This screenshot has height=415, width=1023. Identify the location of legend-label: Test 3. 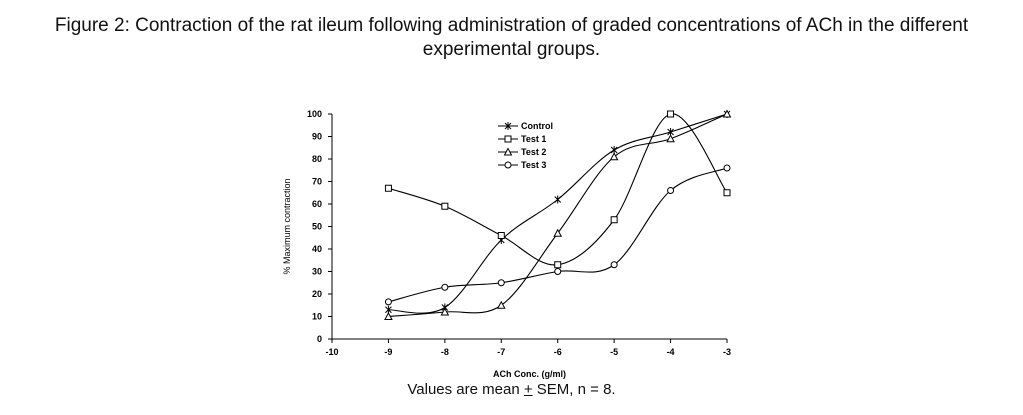
(533, 165).